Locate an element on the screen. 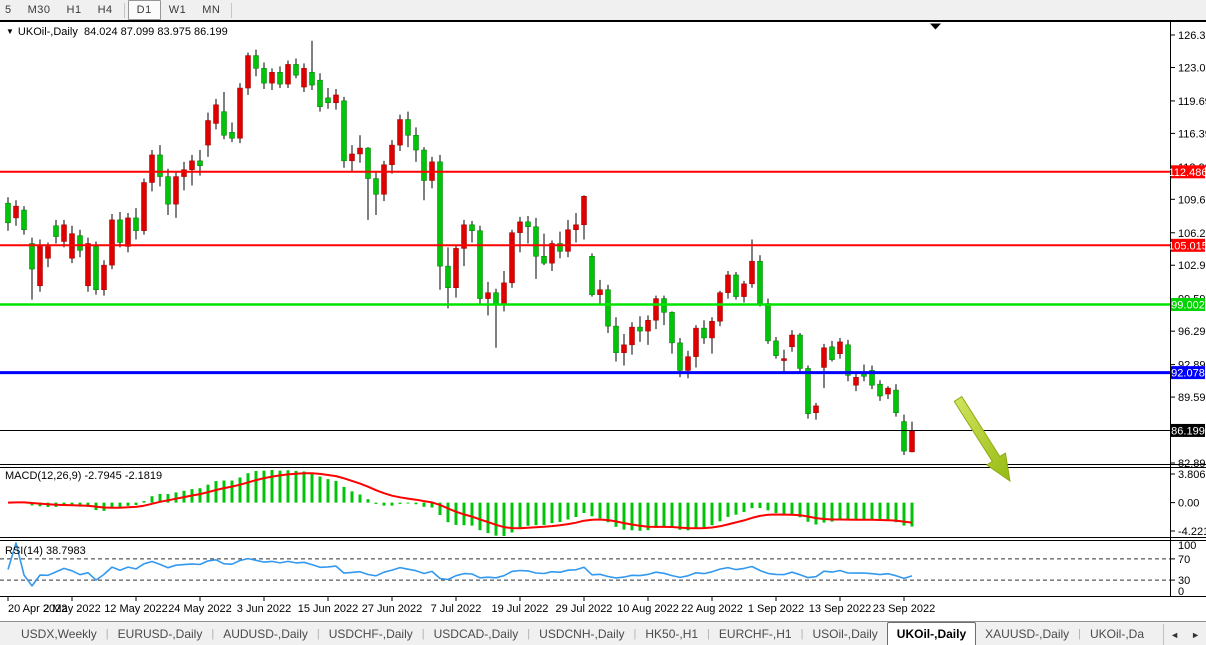 The height and width of the screenshot is (645, 1206). rsi-value: 38.7983 is located at coordinates (65, 551).